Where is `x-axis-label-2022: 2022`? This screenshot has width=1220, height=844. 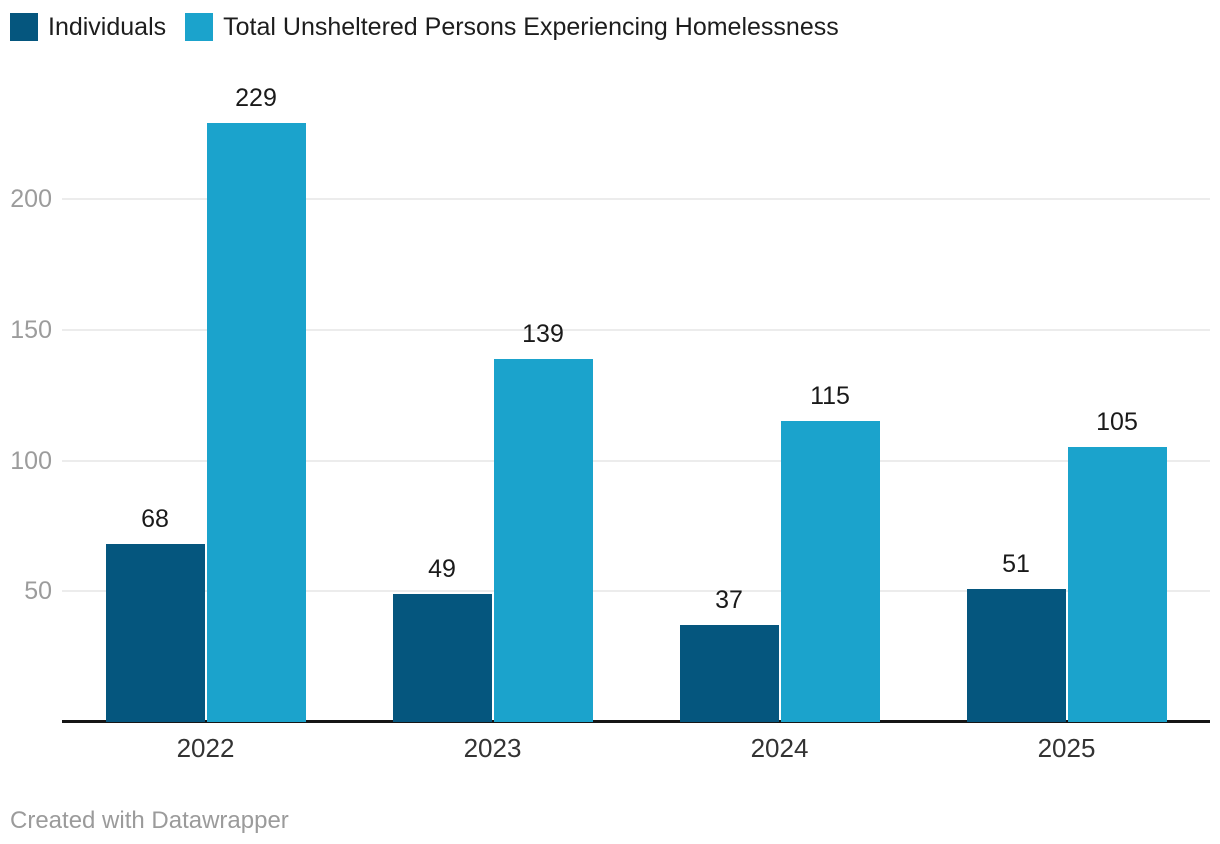 x-axis-label-2022: 2022 is located at coordinates (205, 748).